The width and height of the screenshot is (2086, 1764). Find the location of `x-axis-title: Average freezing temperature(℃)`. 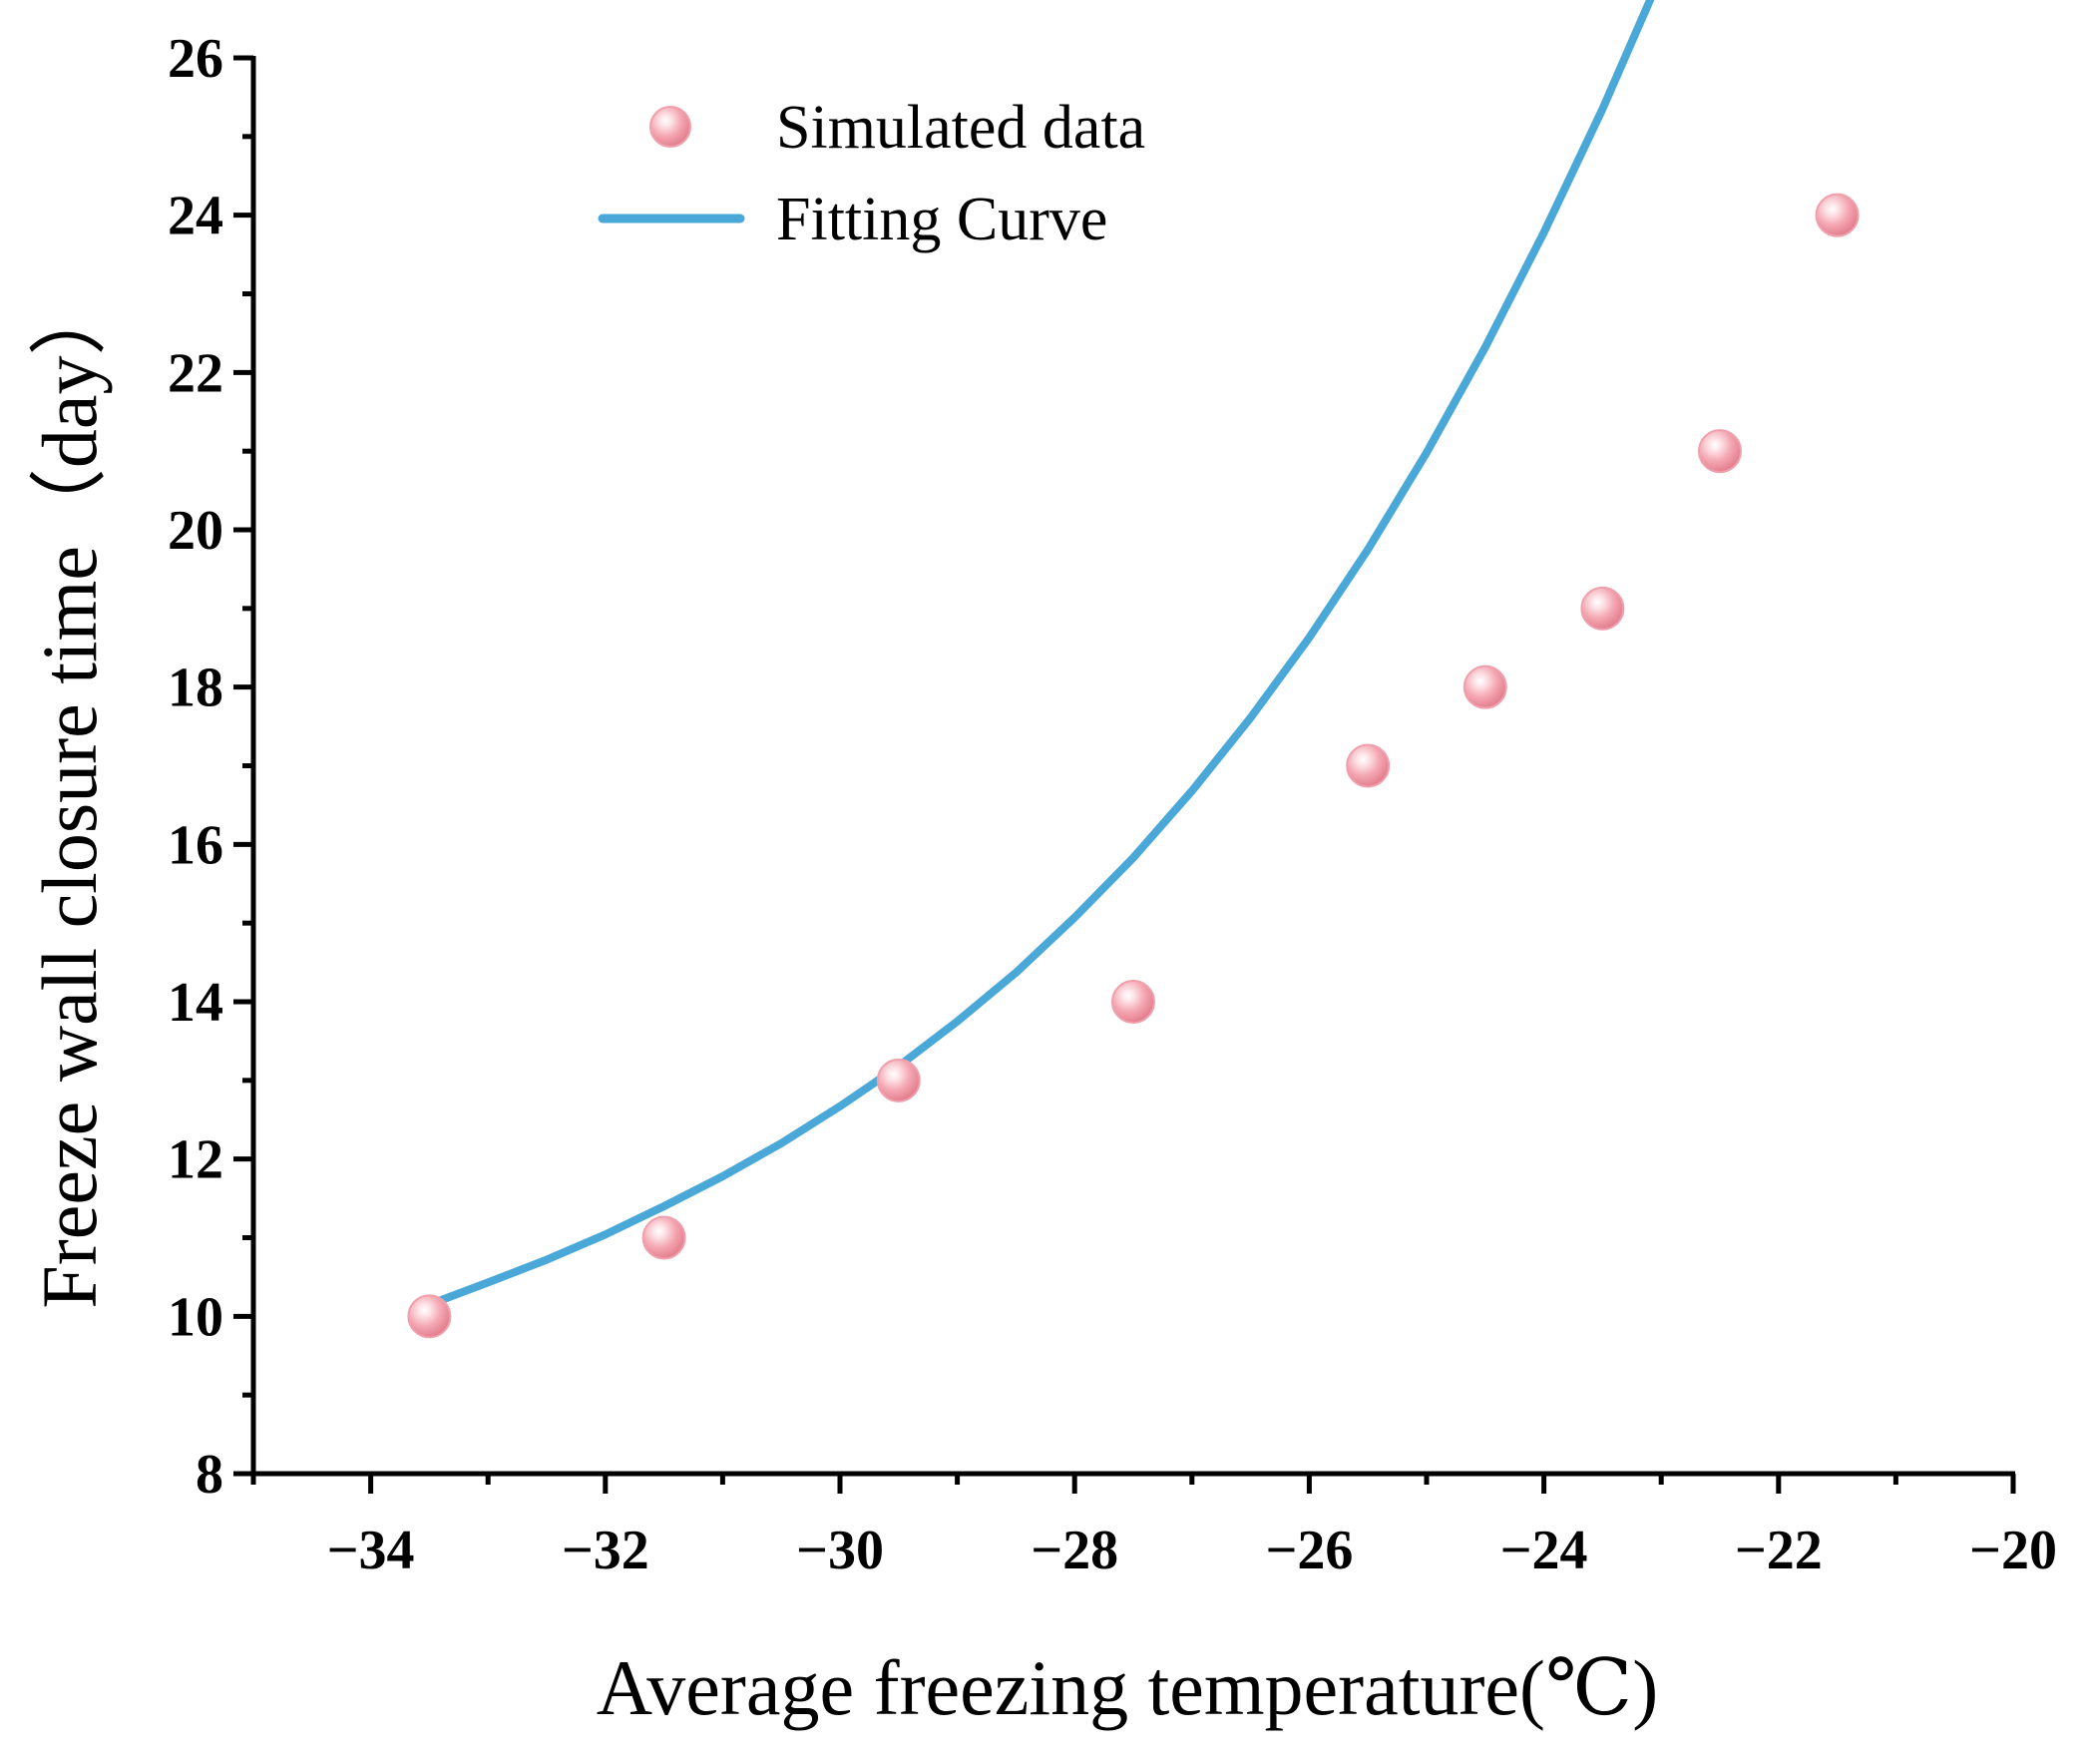

x-axis-title: Average freezing temperature(℃) is located at coordinates (1128, 1687).